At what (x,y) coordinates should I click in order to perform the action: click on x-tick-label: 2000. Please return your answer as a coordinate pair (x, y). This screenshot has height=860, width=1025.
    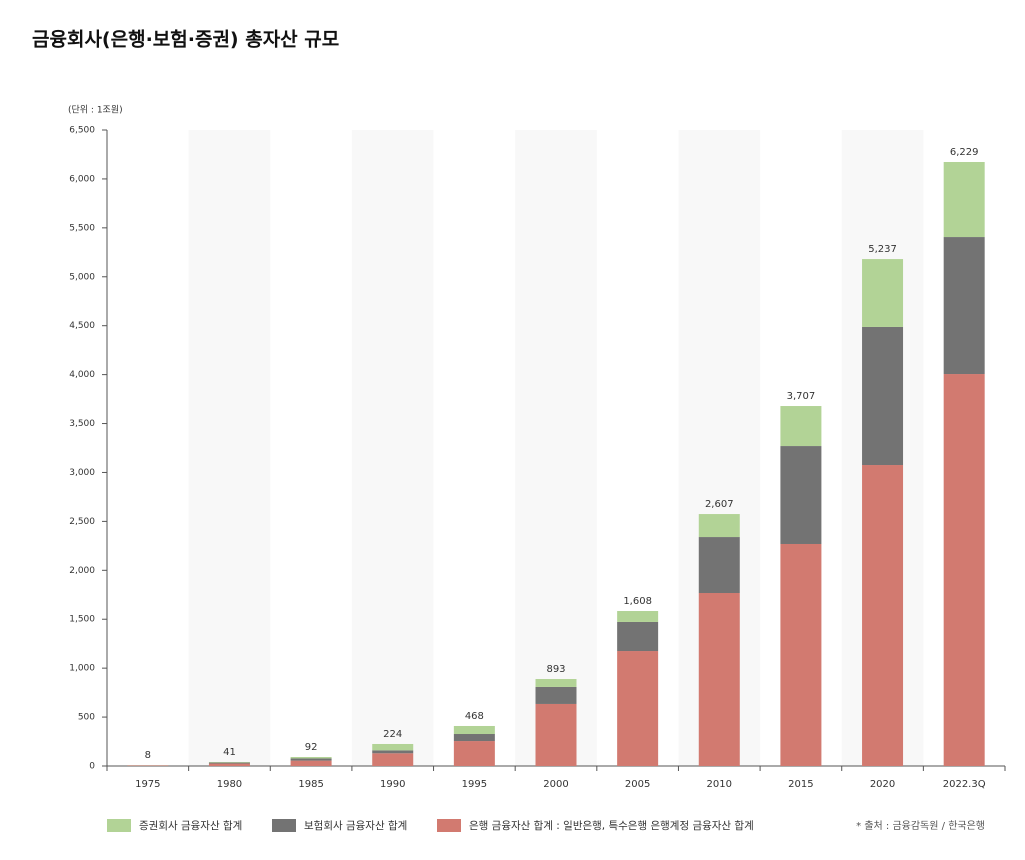
    Looking at the image, I should click on (555, 784).